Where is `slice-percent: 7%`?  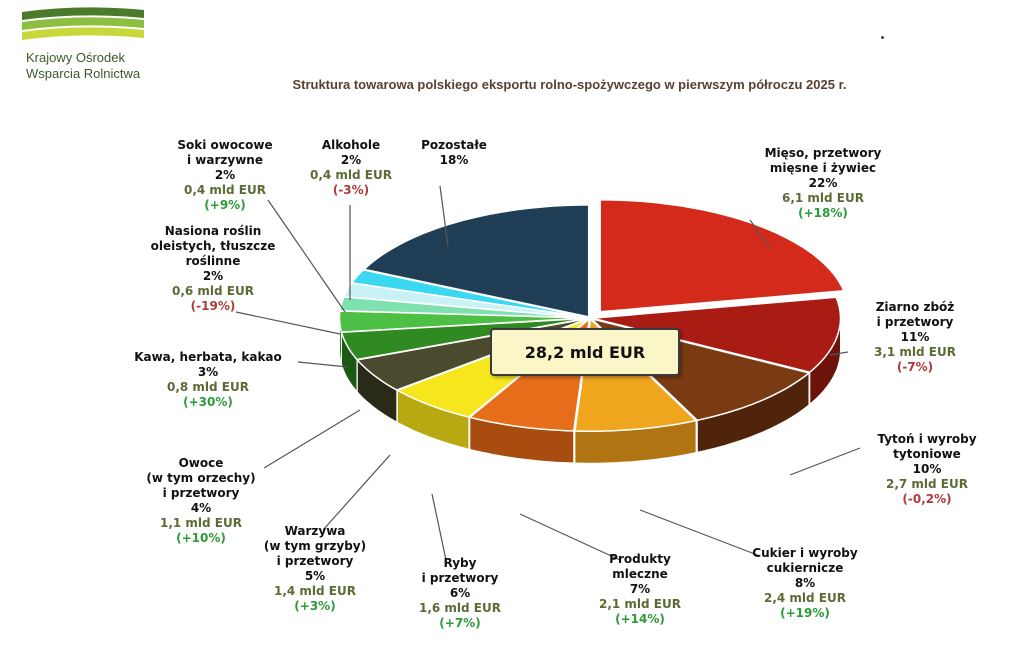
slice-percent: 7% is located at coordinates (640, 589).